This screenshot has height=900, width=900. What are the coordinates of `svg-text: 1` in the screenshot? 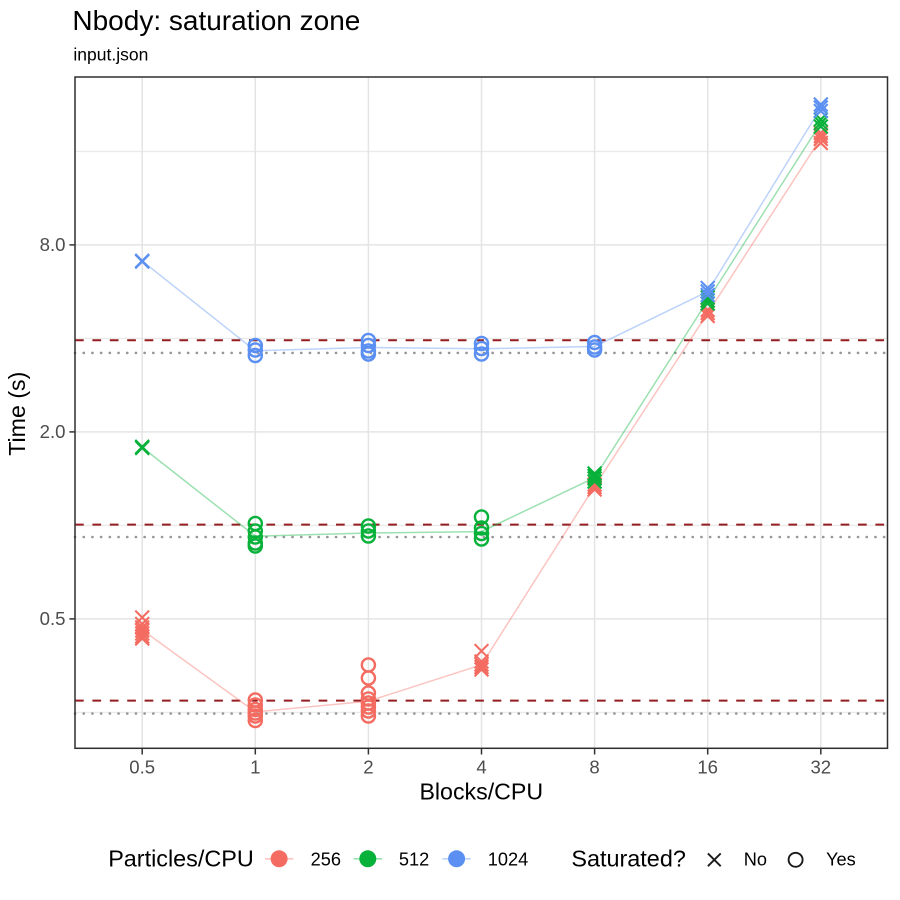 It's located at (255, 767).